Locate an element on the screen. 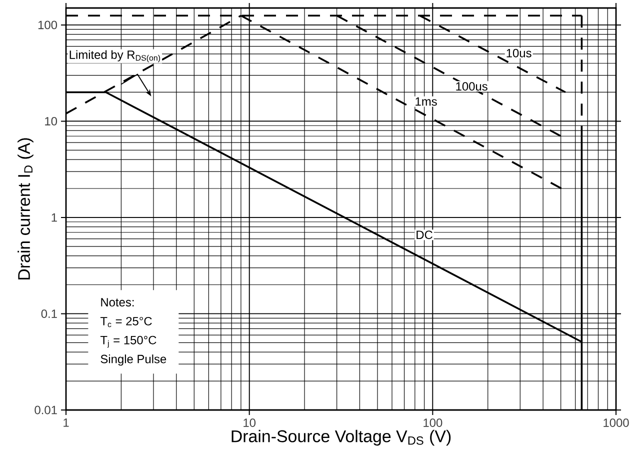 This screenshot has height=466, width=642. x-axis-title: Drain-Source Voltage V$_{DS}$ (V) is located at coordinates (341, 438).